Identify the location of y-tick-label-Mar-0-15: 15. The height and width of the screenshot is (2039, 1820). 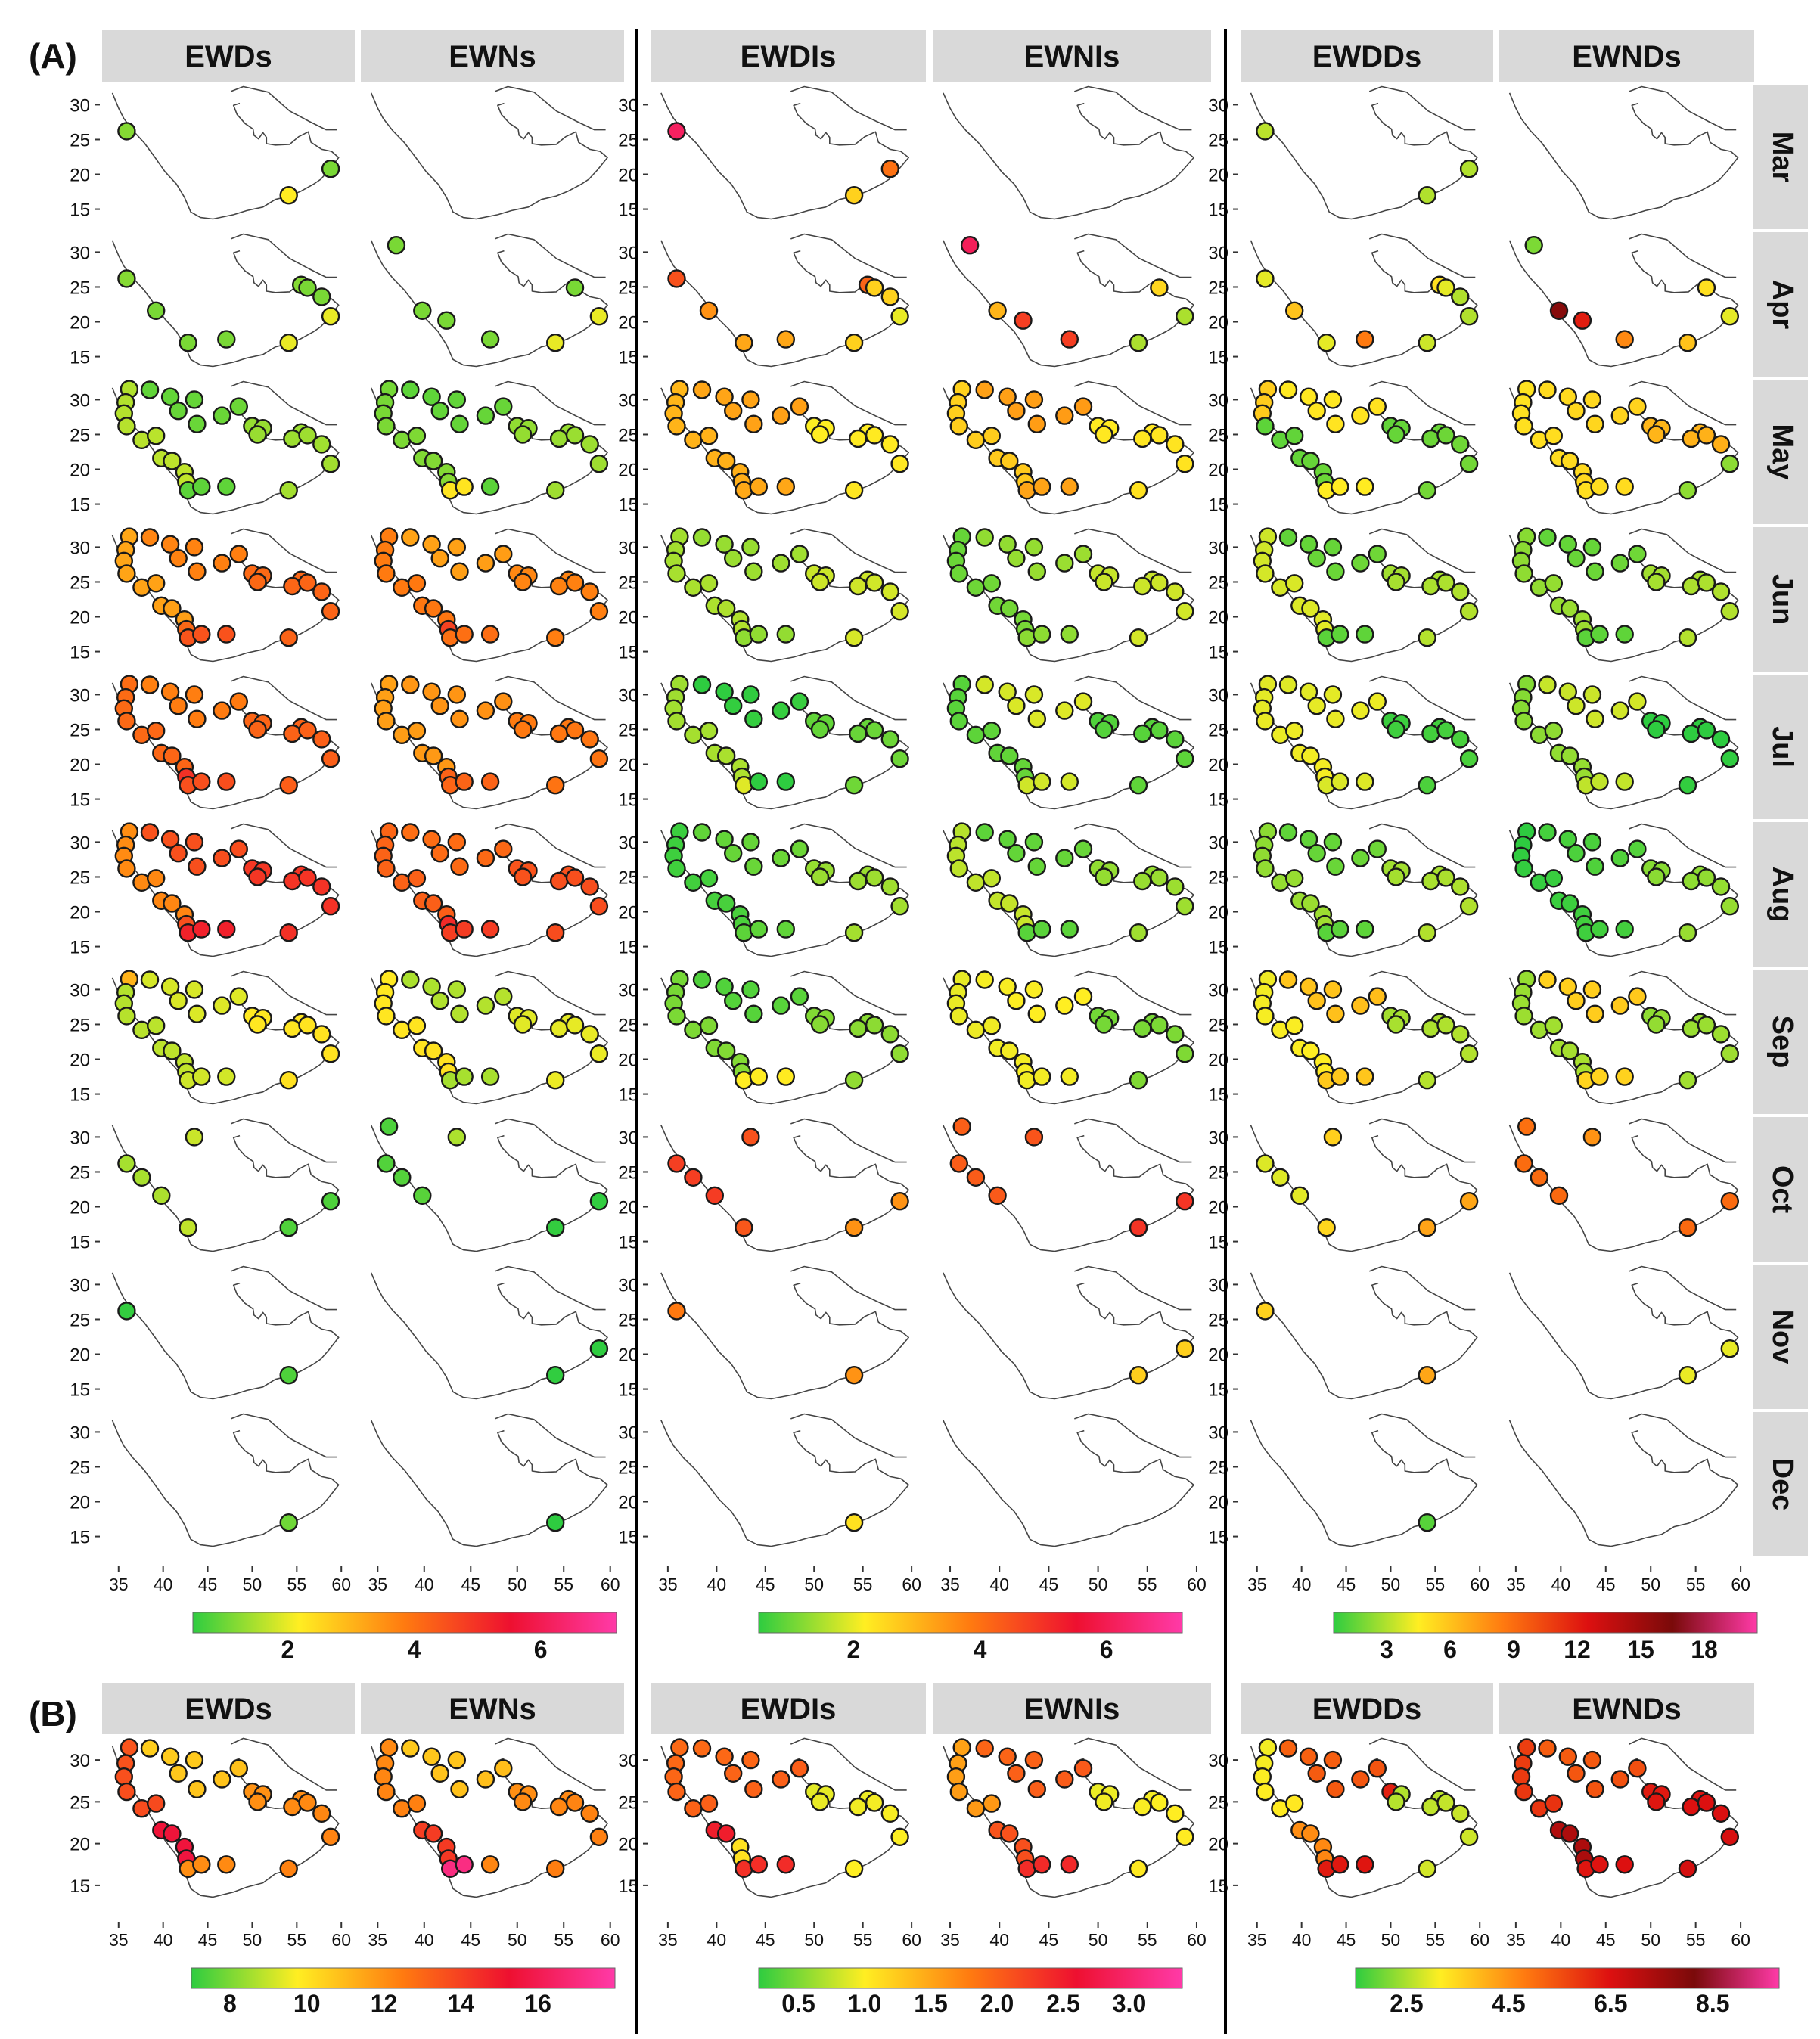
(80, 210).